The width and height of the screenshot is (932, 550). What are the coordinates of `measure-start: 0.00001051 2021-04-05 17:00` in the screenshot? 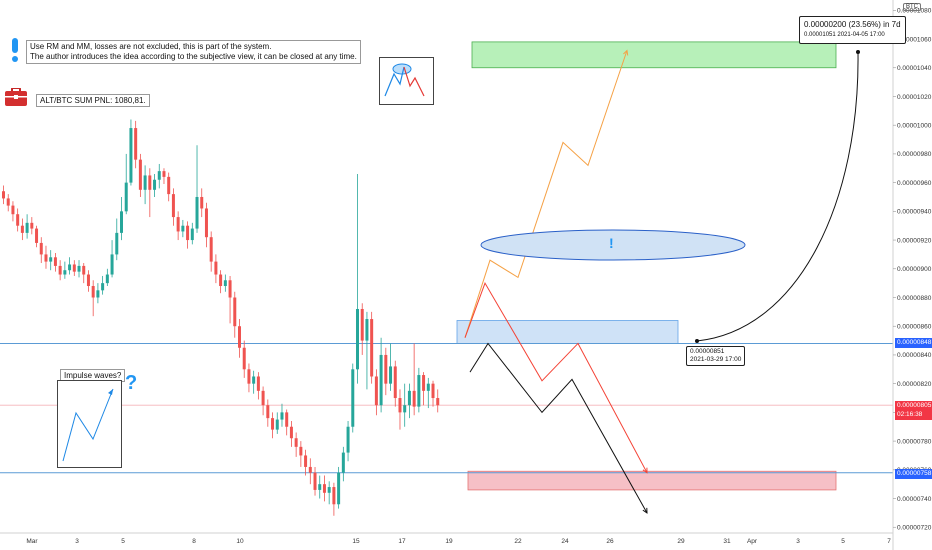 It's located at (844, 35).